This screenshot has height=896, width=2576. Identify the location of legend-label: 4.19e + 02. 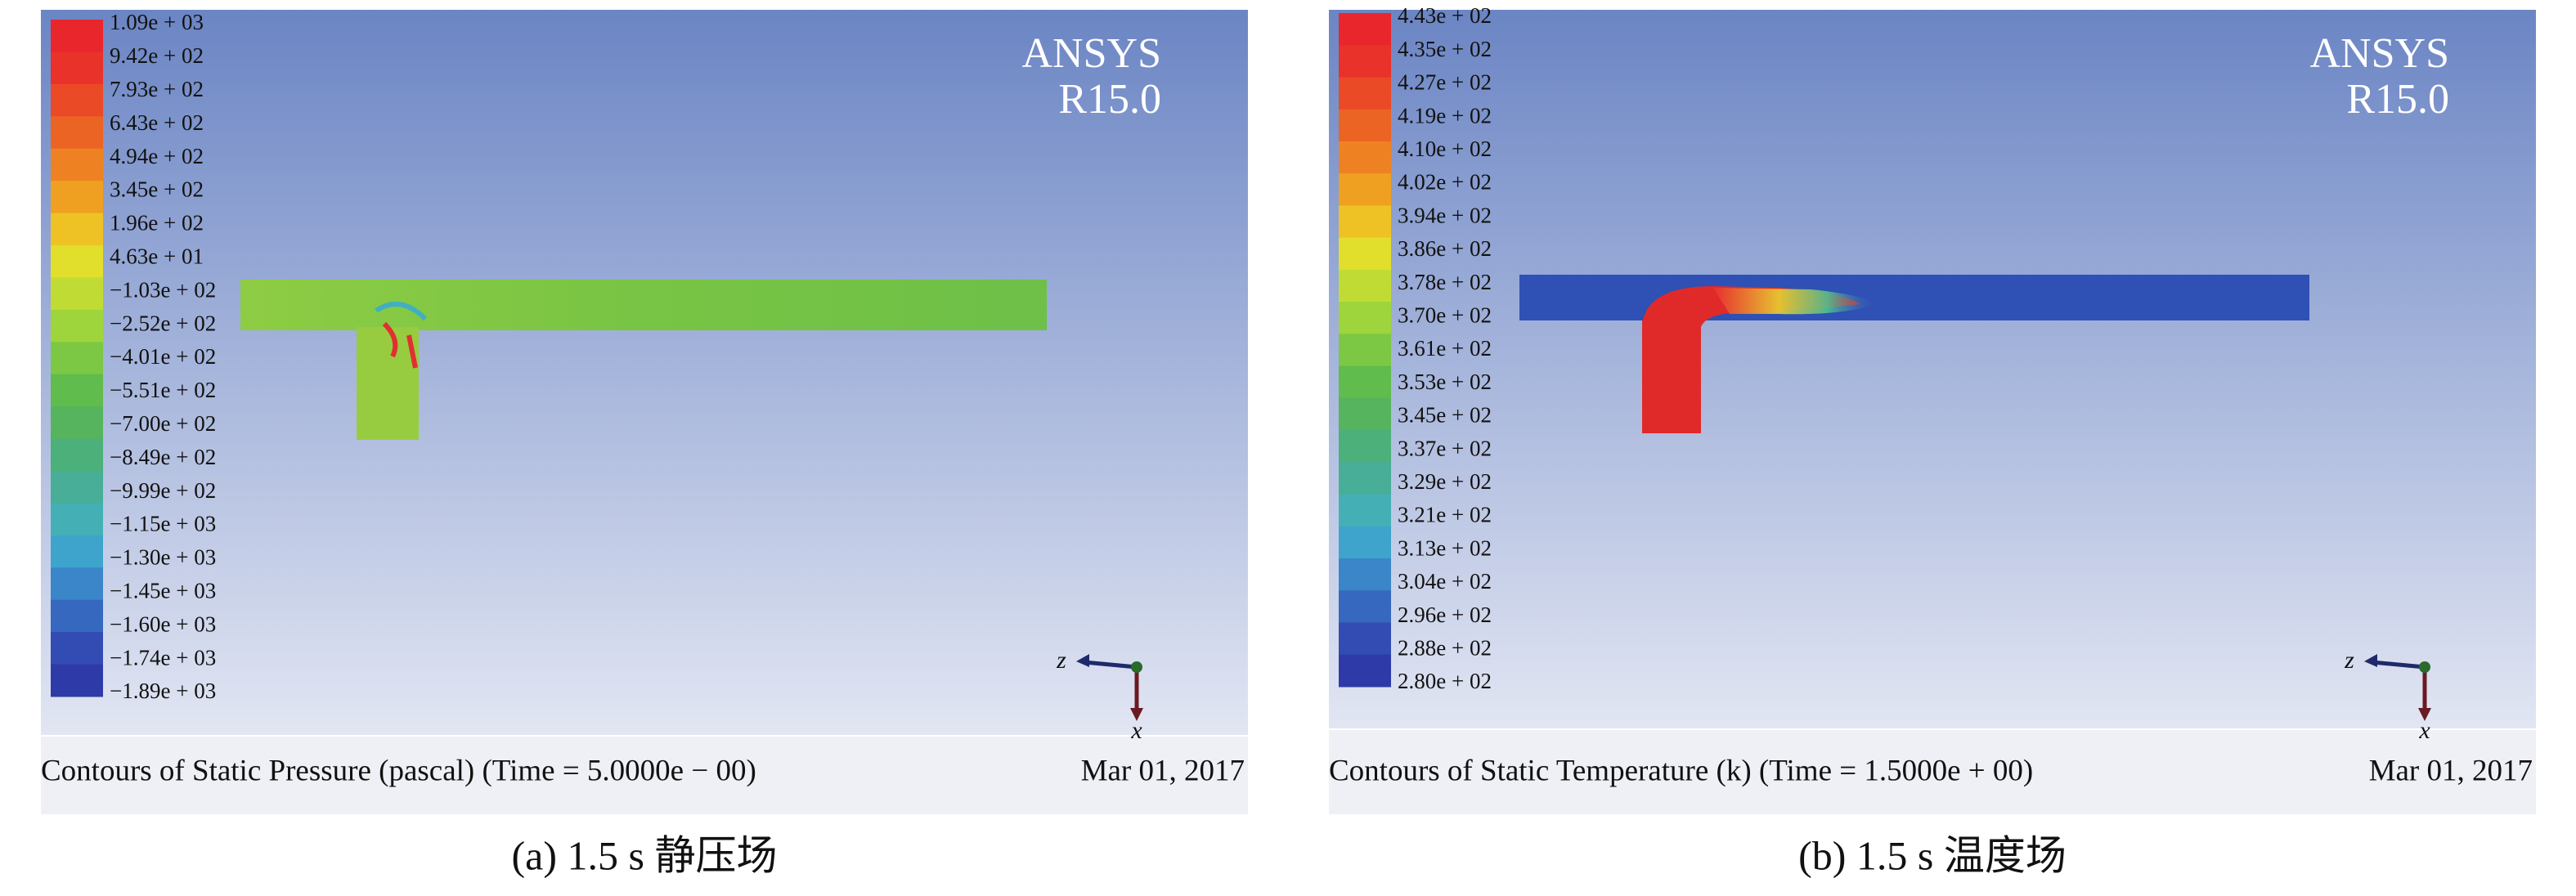
(1445, 115).